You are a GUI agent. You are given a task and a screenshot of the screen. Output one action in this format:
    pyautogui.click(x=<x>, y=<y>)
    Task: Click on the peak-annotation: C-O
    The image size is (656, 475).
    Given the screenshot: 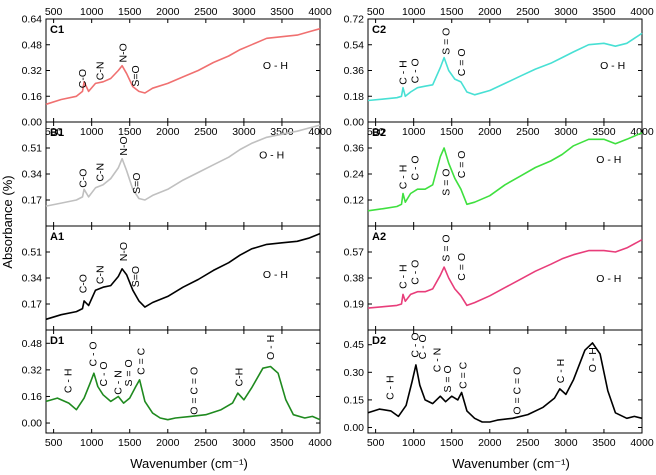 What is the action you would take?
    pyautogui.click(x=84, y=283)
    